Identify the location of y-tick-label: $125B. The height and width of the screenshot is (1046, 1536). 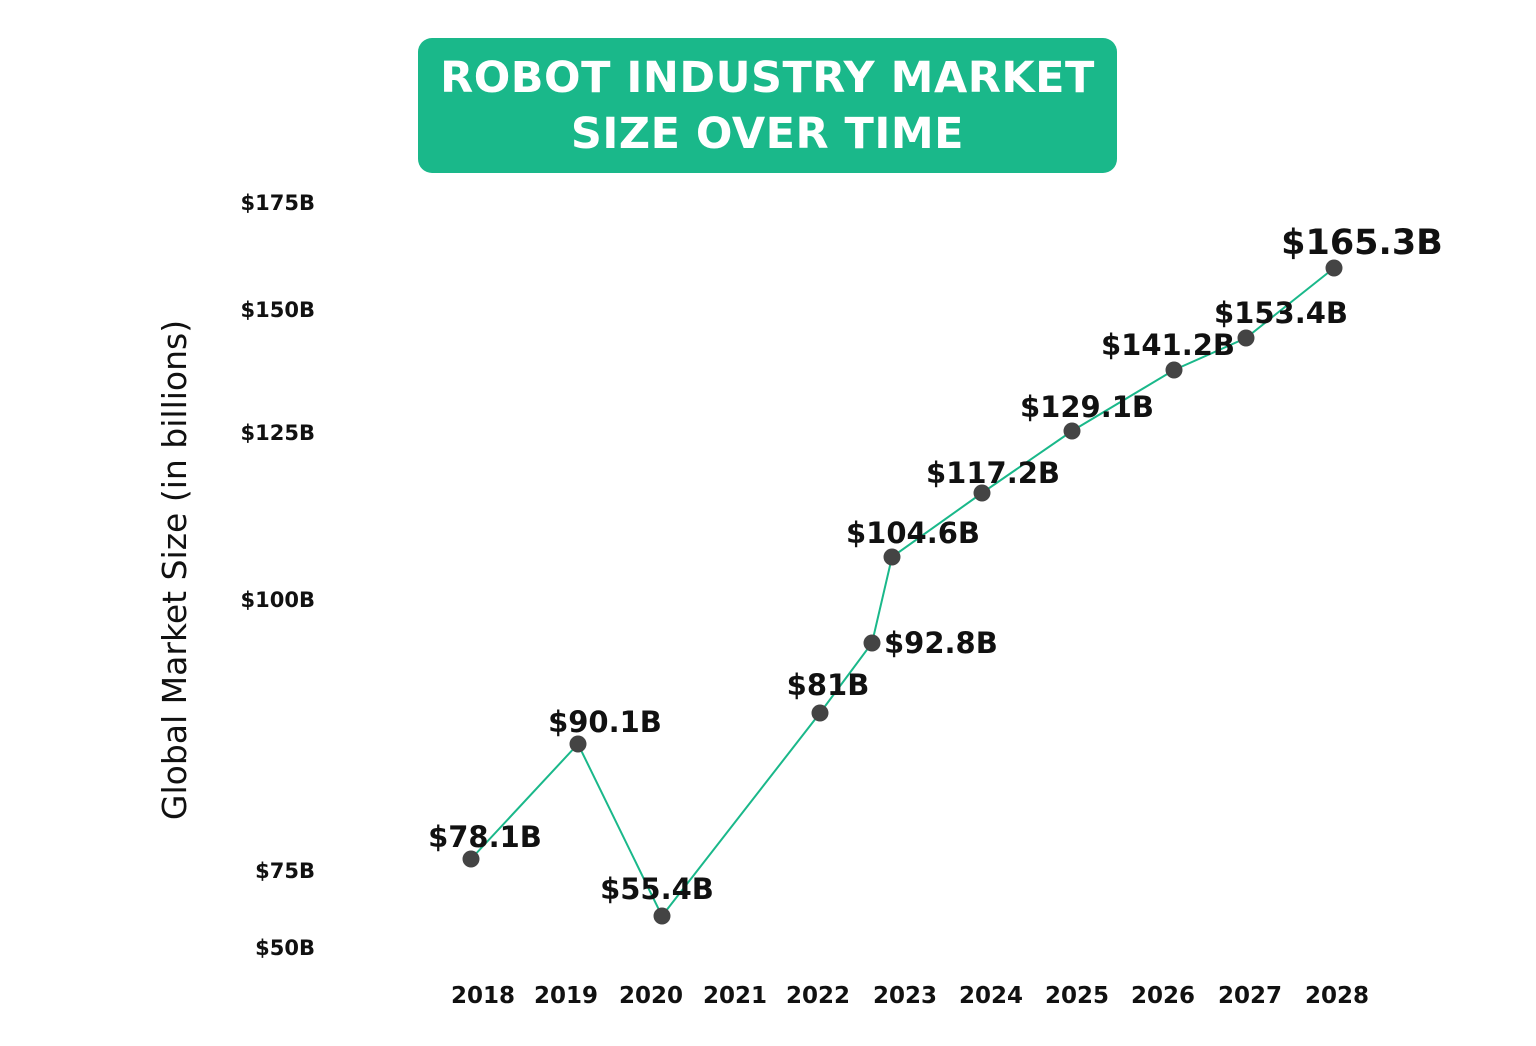
(278, 433).